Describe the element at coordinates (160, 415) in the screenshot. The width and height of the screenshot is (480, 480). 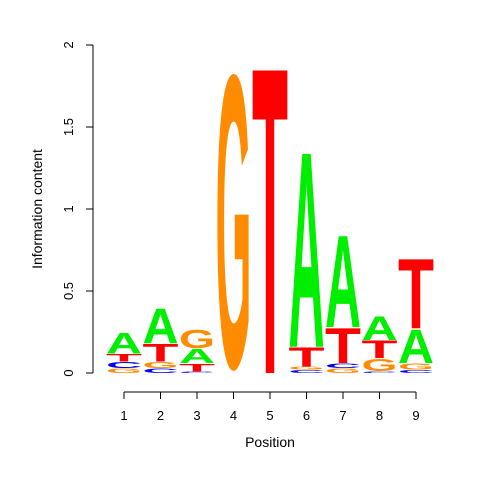
I see `x-tick-label: 2` at that location.